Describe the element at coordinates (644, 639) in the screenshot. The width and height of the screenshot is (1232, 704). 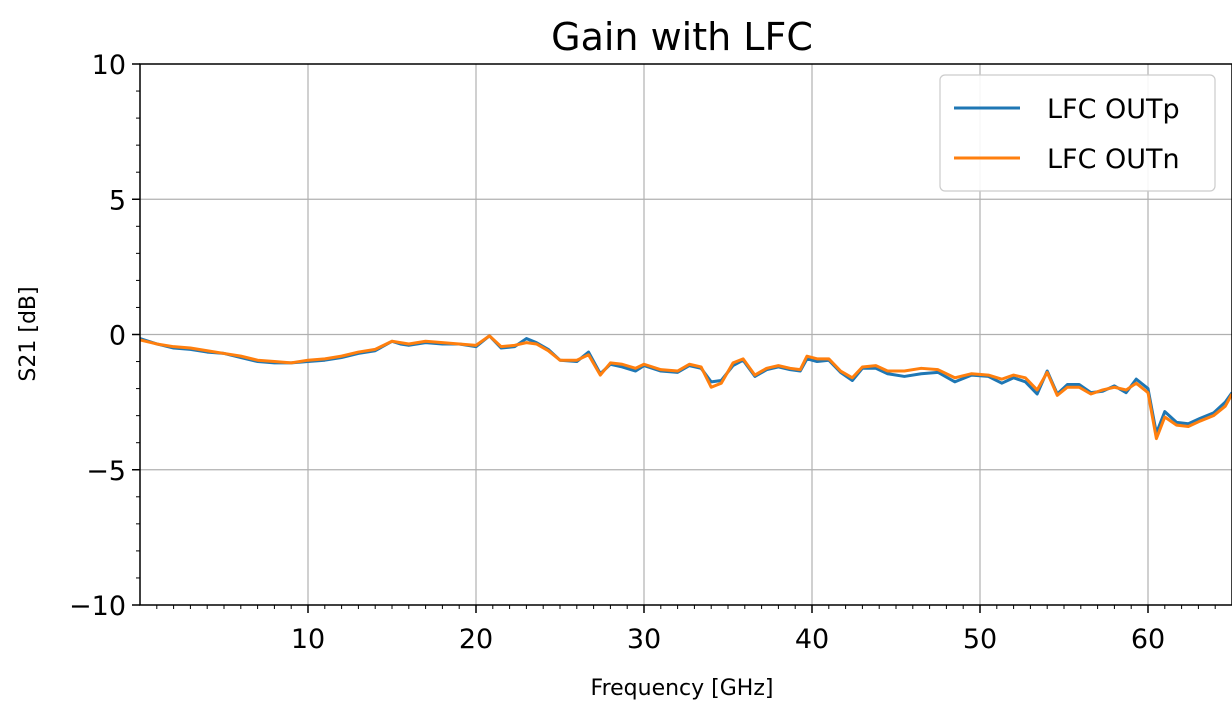
I see `x-tick-label: 30` at that location.